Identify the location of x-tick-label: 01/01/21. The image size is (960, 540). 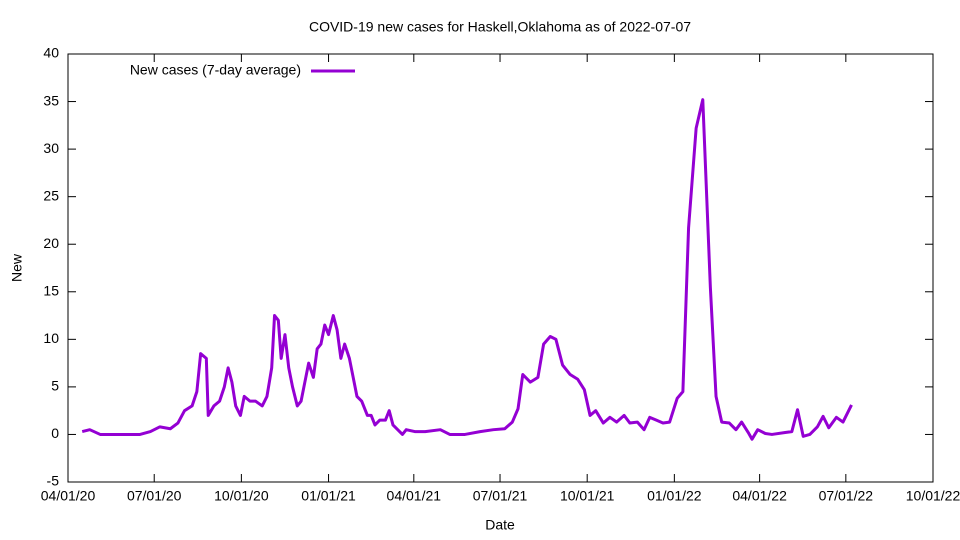
(328, 496).